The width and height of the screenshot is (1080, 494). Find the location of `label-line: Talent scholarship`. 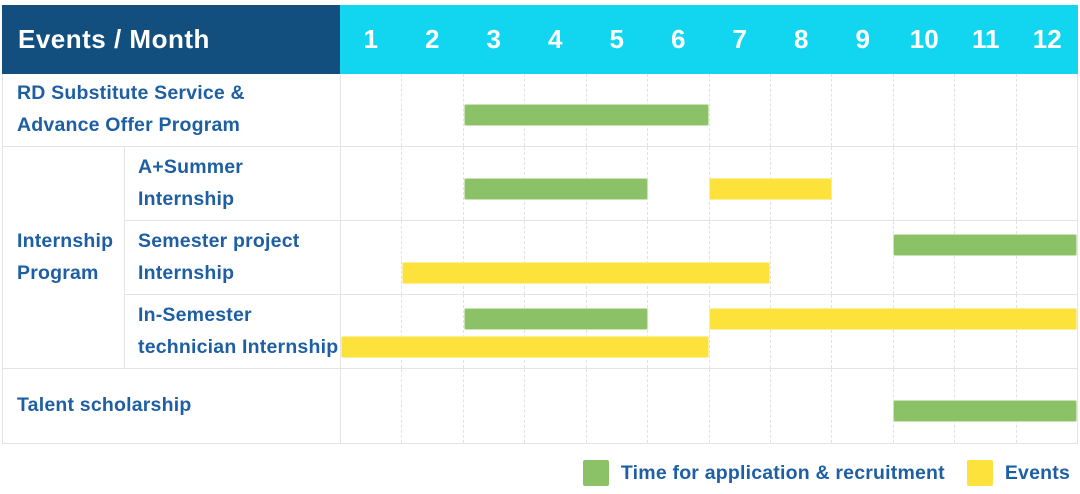

label-line: Talent scholarship is located at coordinates (104, 405).